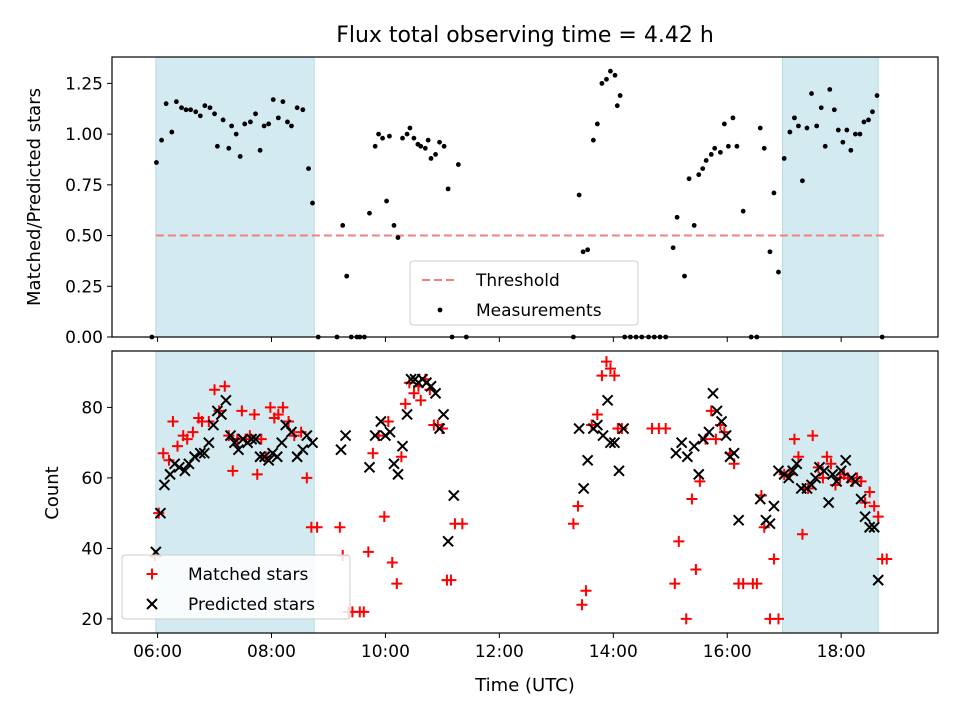 The width and height of the screenshot is (960, 720). I want to click on legend: Threshold Measurements, so click(524, 293).